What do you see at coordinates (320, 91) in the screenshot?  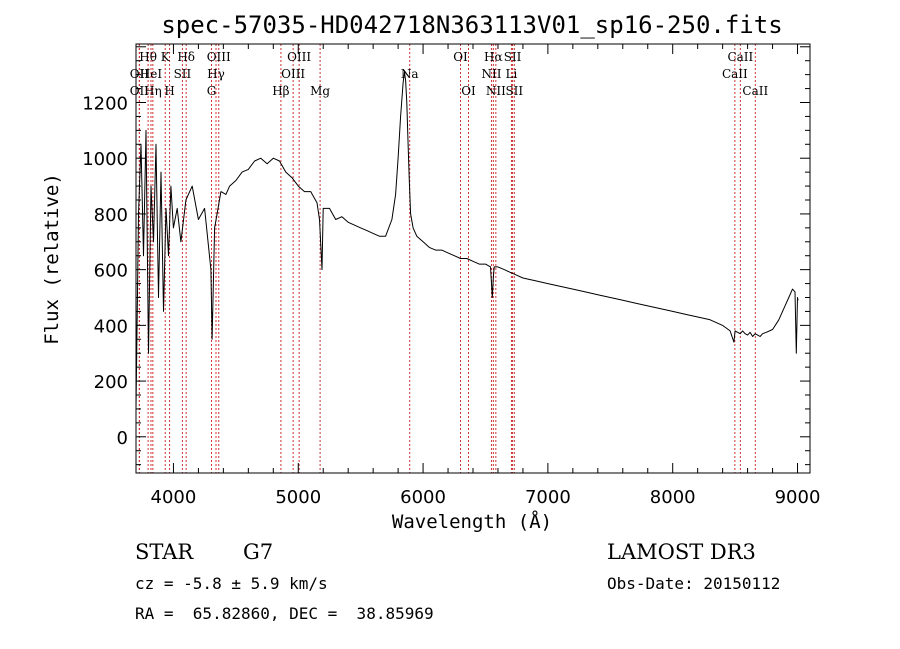 I see `spectral-line-label: Mg` at bounding box center [320, 91].